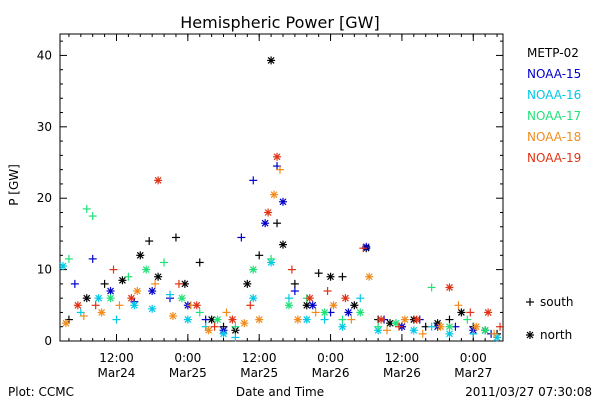  Describe the element at coordinates (557, 302) in the screenshot. I see `legend-marker-south: south` at that location.